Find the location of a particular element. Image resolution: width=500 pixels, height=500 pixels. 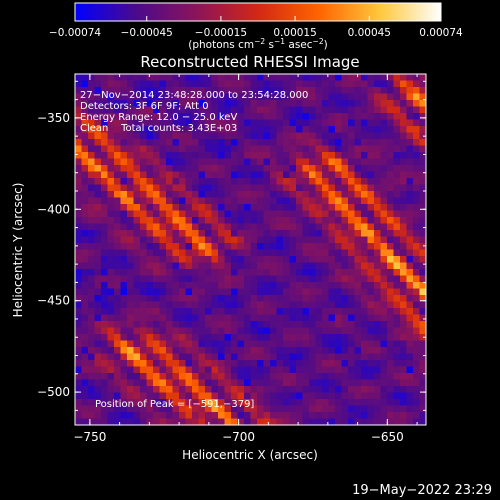

y-tick-label: −350 is located at coordinates (53, 118).